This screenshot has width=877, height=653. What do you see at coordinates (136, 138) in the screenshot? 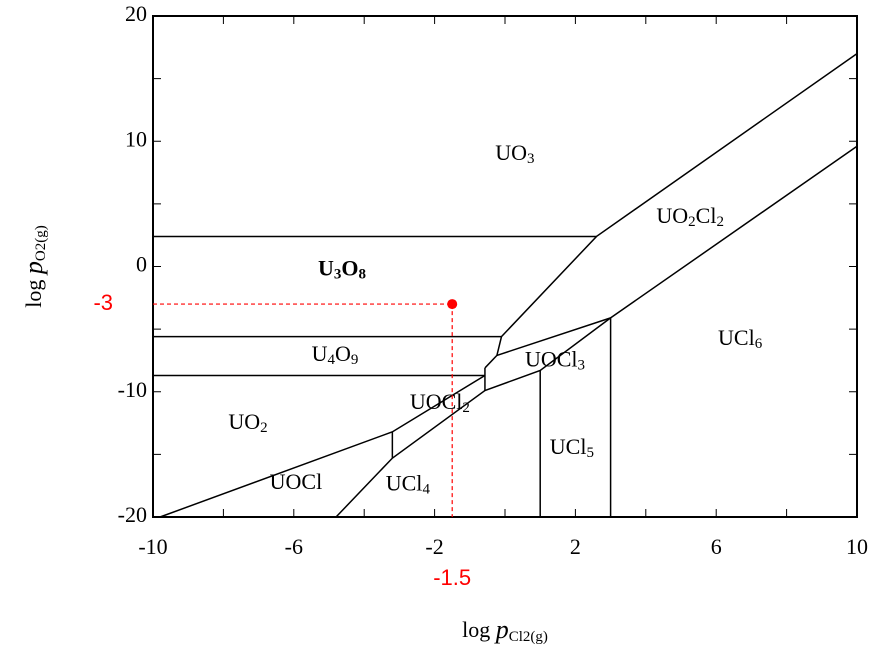
I see `y-tick-label: 10` at bounding box center [136, 138].